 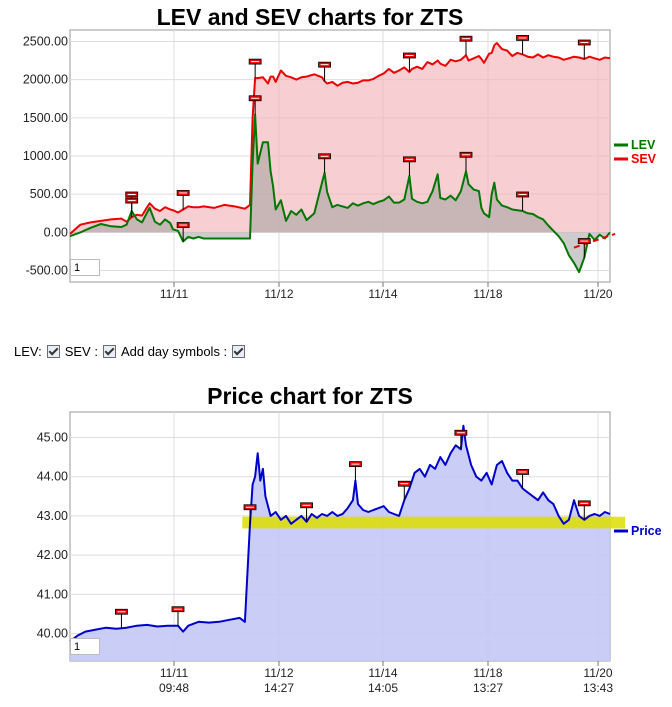 What do you see at coordinates (52, 594) in the screenshot?
I see `y-tick-label: 41.00` at bounding box center [52, 594].